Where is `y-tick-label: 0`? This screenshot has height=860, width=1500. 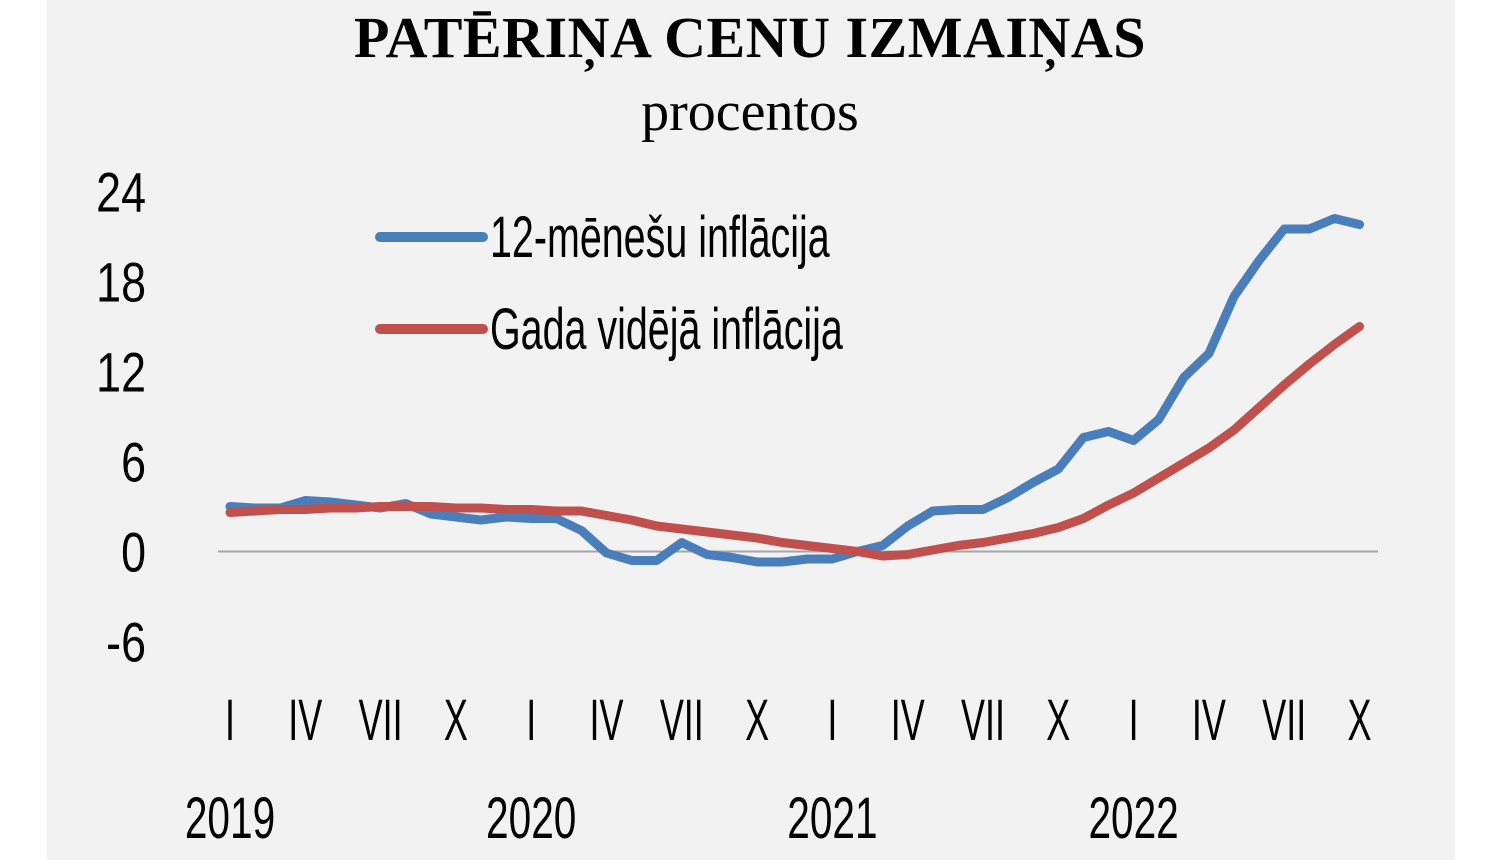 y-tick-label: 0 is located at coordinates (133, 552).